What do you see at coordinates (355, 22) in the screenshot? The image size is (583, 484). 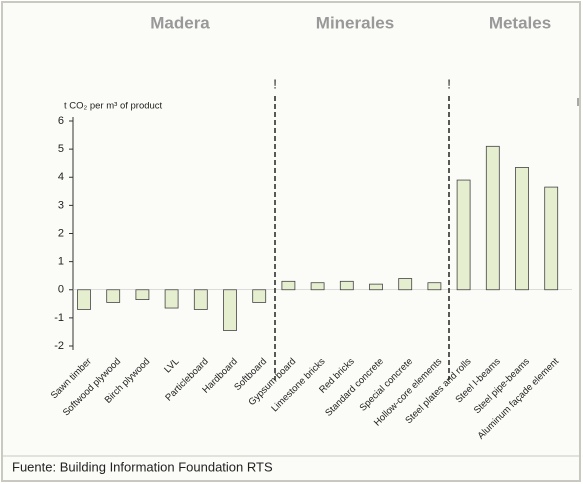 I see `group-label: Minerales` at bounding box center [355, 22].